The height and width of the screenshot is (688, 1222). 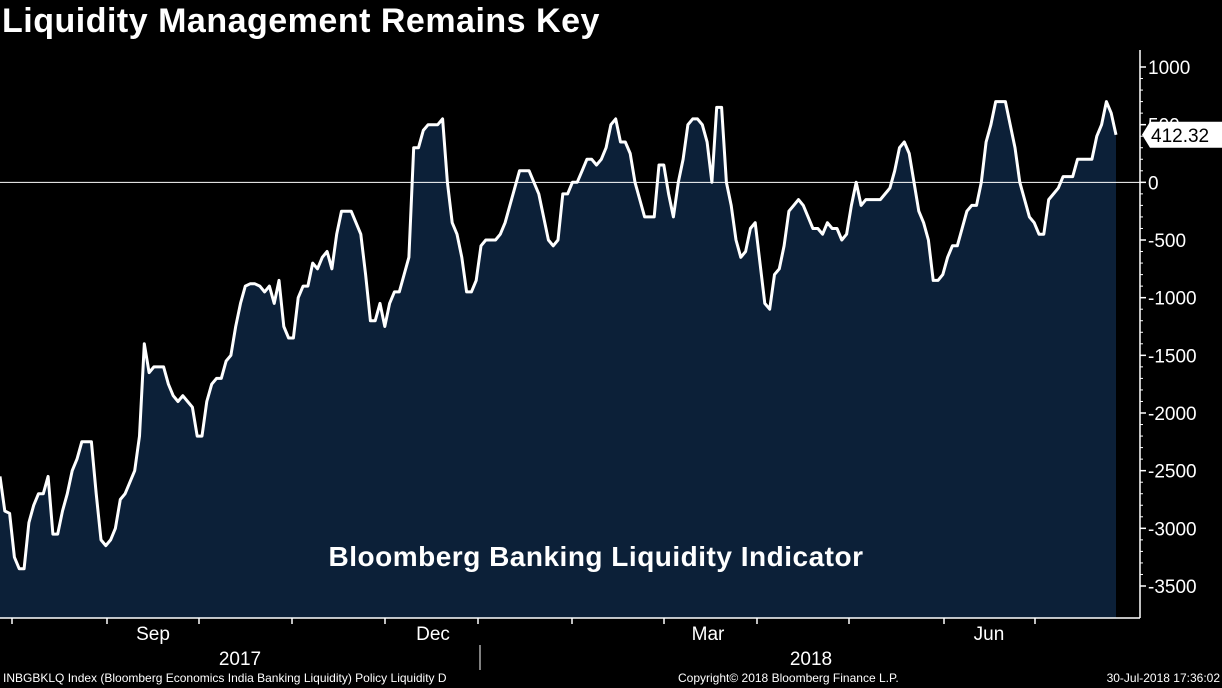 I want to click on y-tick-label: 0, so click(x=1153, y=183).